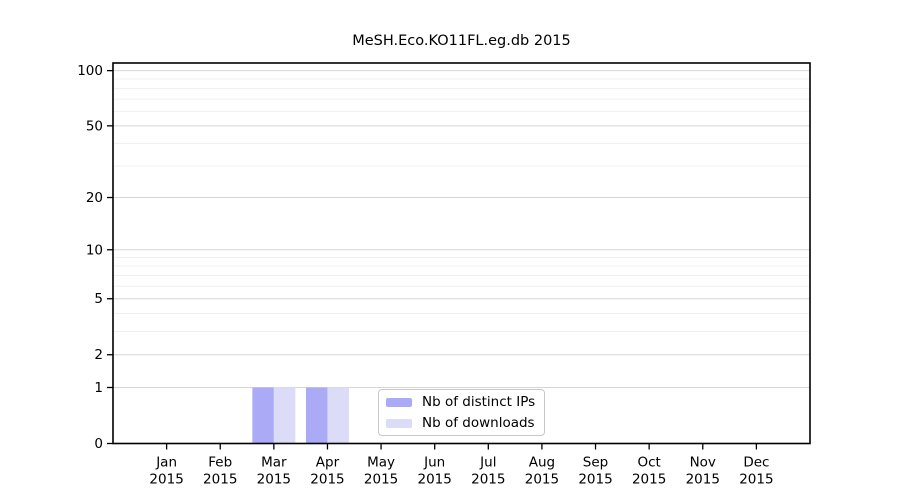 This screenshot has width=900, height=500. Describe the element at coordinates (220, 463) in the screenshot. I see `x-tick-label-month: Feb` at that location.